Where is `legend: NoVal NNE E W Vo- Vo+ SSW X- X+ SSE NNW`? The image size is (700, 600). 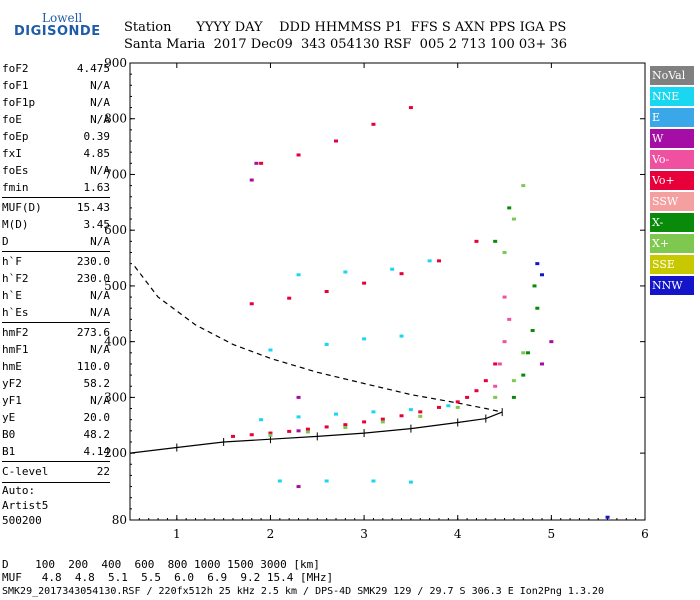 legend: NoVal NNE E W Vo- Vo+ SSW X- X+ SSE NNW is located at coordinates (672, 181).